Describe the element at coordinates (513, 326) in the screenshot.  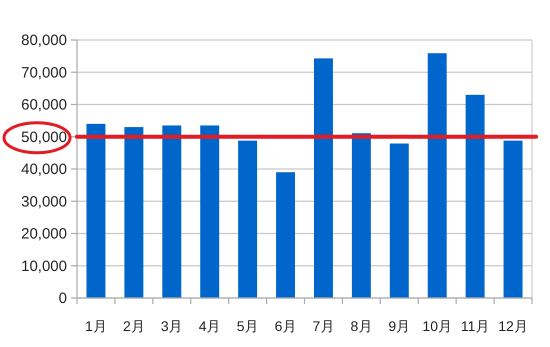
I see `x-tick-label: 12月` at that location.